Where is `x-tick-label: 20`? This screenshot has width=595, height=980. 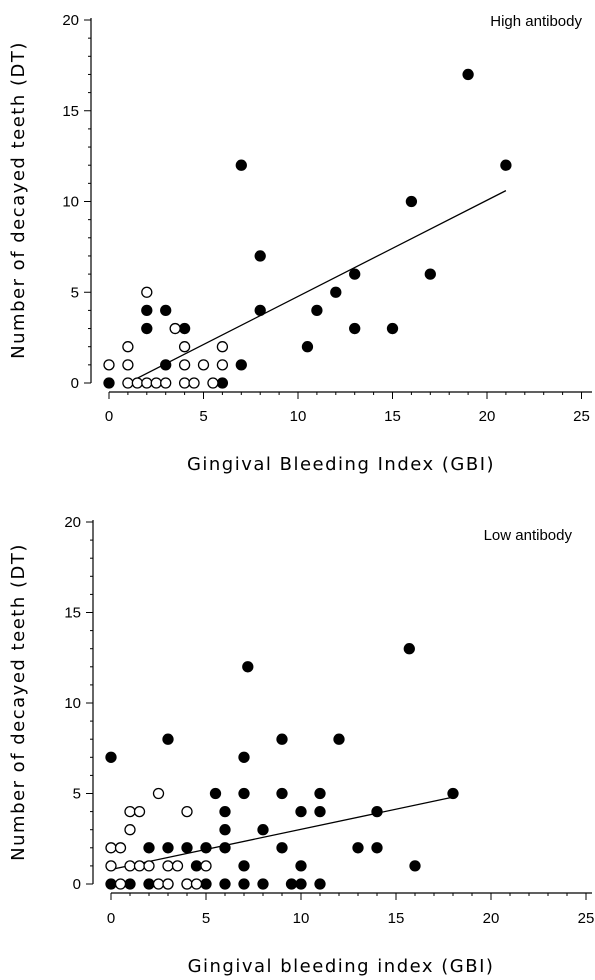 x-tick-label: 20 is located at coordinates (487, 416).